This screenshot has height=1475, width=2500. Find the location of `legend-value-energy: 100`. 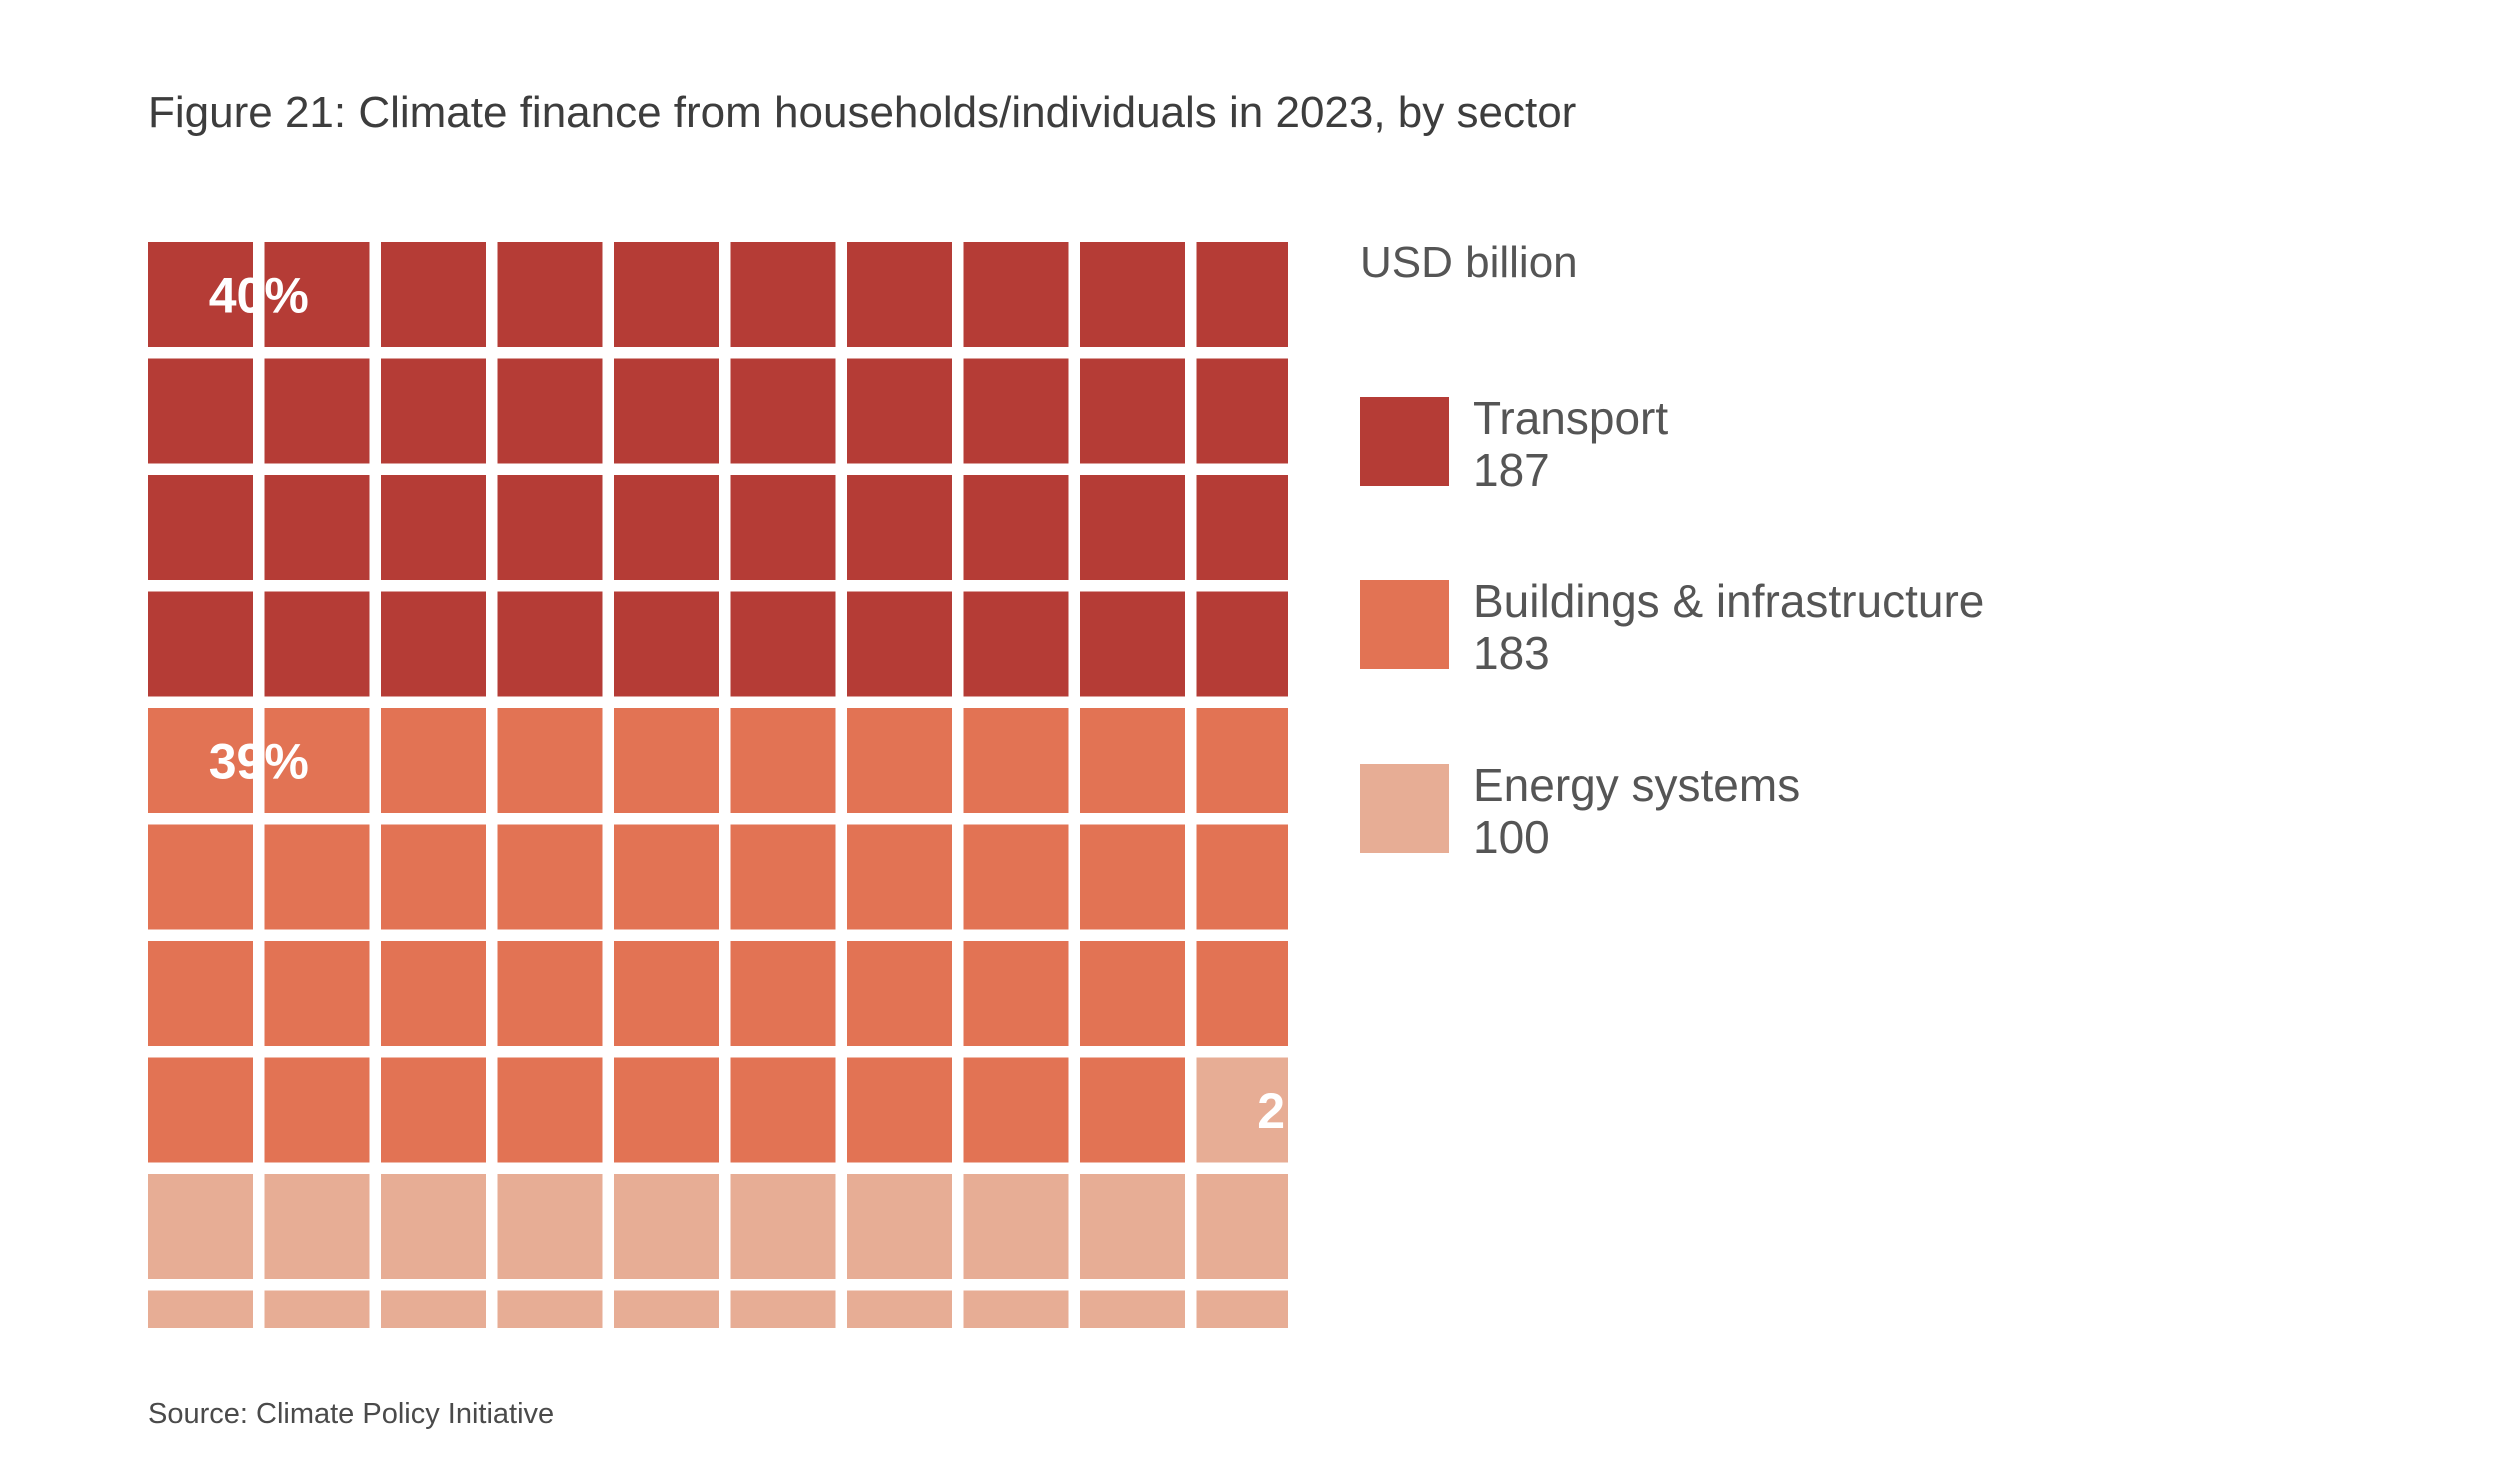

legend-value-energy: 100 is located at coordinates (1511, 837).